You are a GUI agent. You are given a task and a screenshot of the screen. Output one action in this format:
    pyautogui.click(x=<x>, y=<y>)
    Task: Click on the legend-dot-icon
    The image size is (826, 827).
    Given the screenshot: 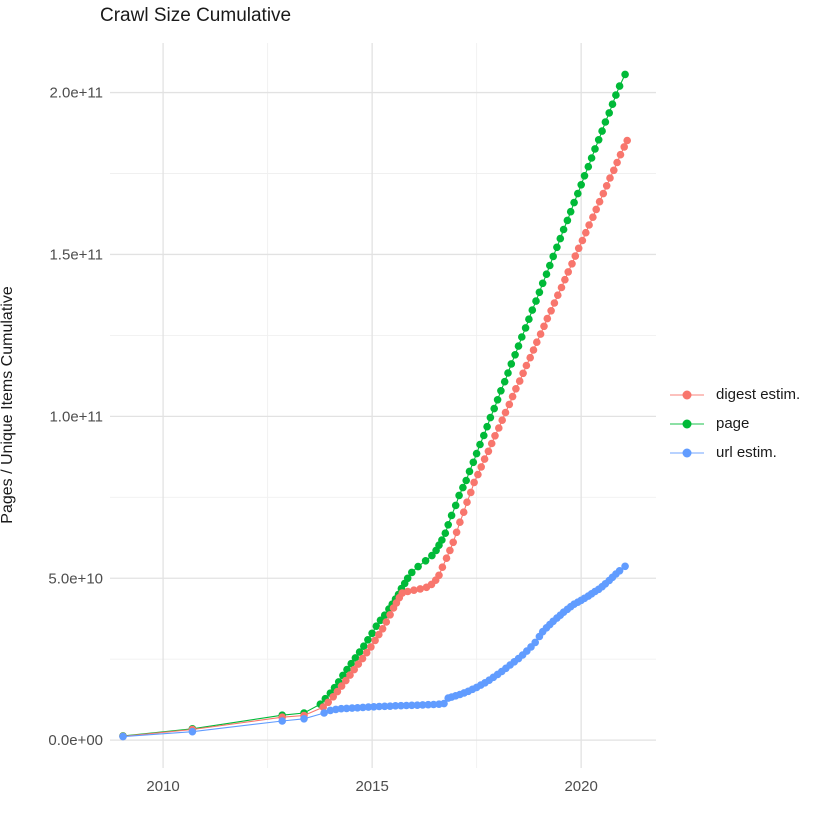 What is the action you would take?
    pyautogui.click(x=687, y=423)
    